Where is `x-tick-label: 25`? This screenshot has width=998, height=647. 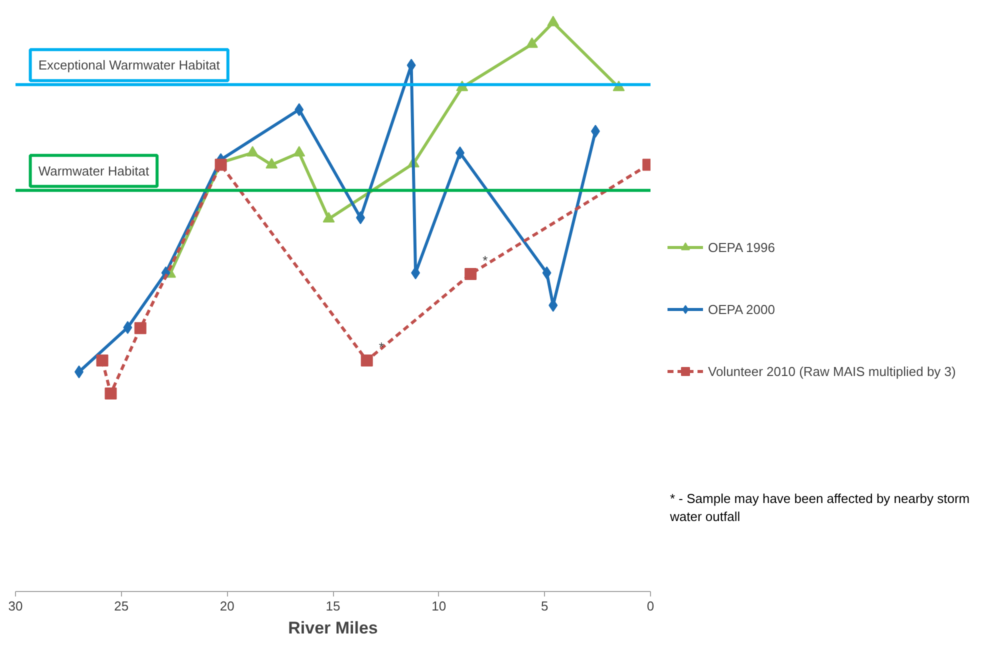 x-tick-label: 25 is located at coordinates (121, 606).